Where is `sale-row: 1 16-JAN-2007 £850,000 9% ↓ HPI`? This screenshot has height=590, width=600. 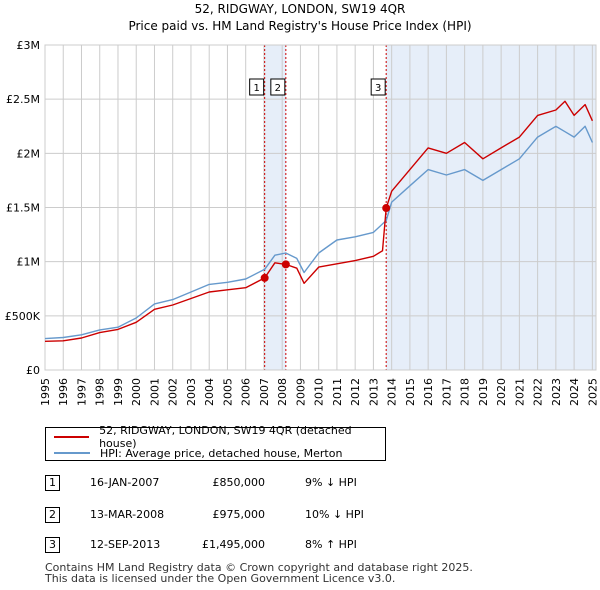 sale-row: 1 16-JAN-2007 £850,000 9% ↓ HPI is located at coordinates (215, 485).